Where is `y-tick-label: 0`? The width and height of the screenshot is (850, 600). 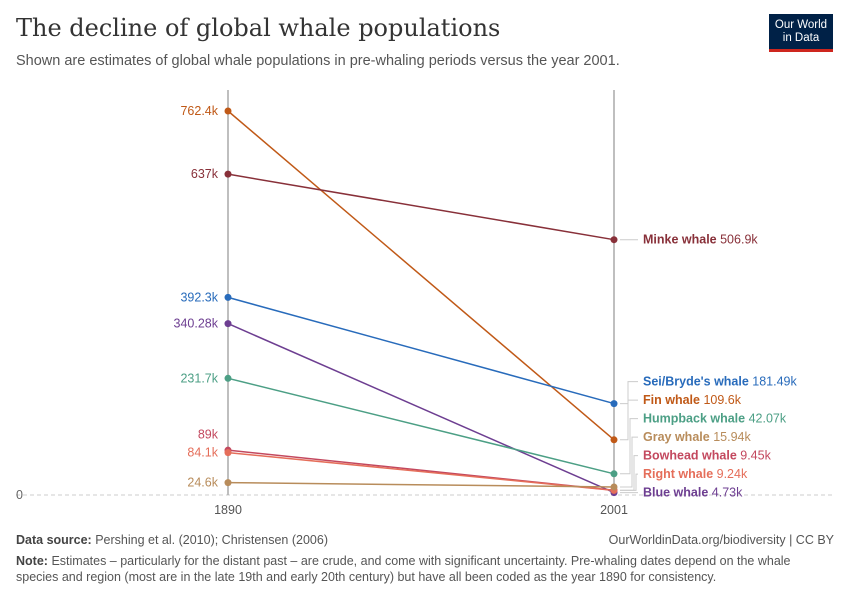
y-tick-label: 0 is located at coordinates (19, 495).